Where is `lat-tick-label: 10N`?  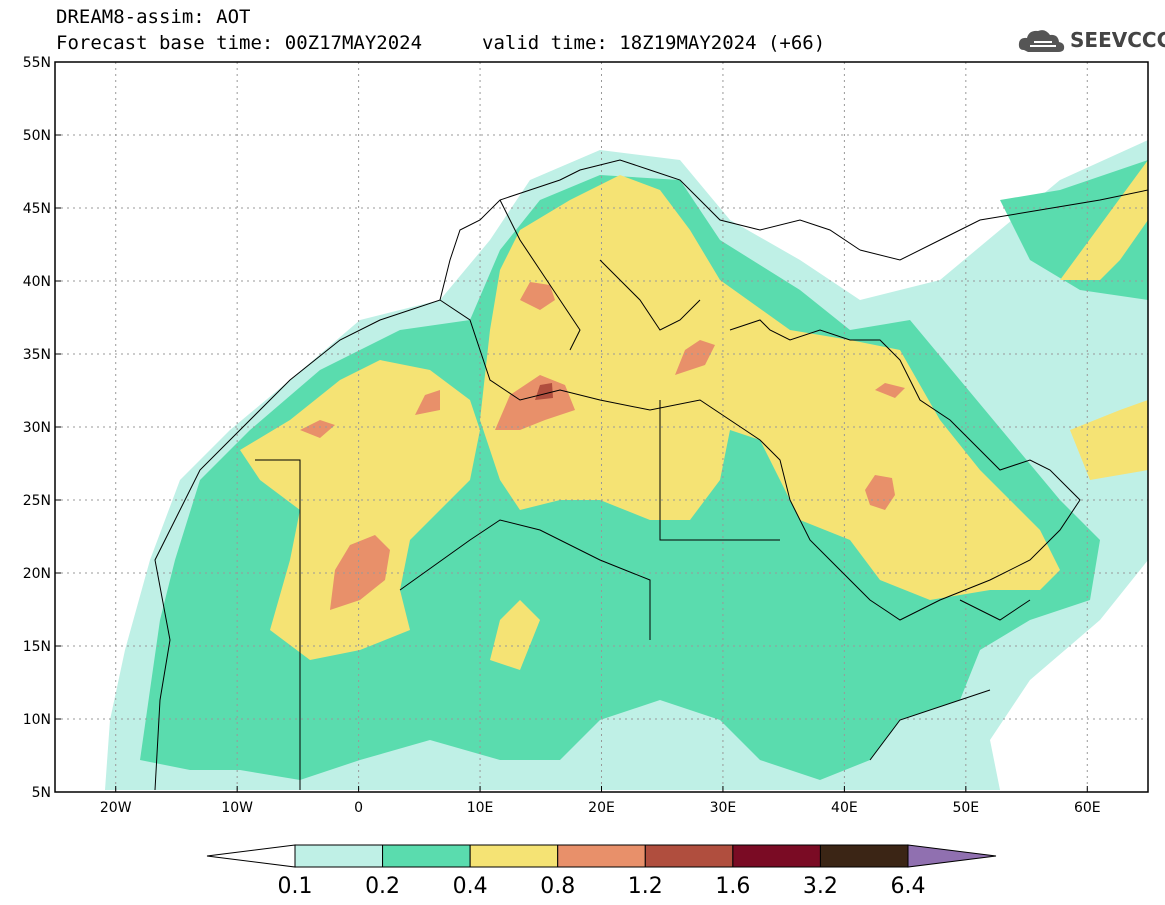 lat-tick-label: 10N is located at coordinates (37, 720).